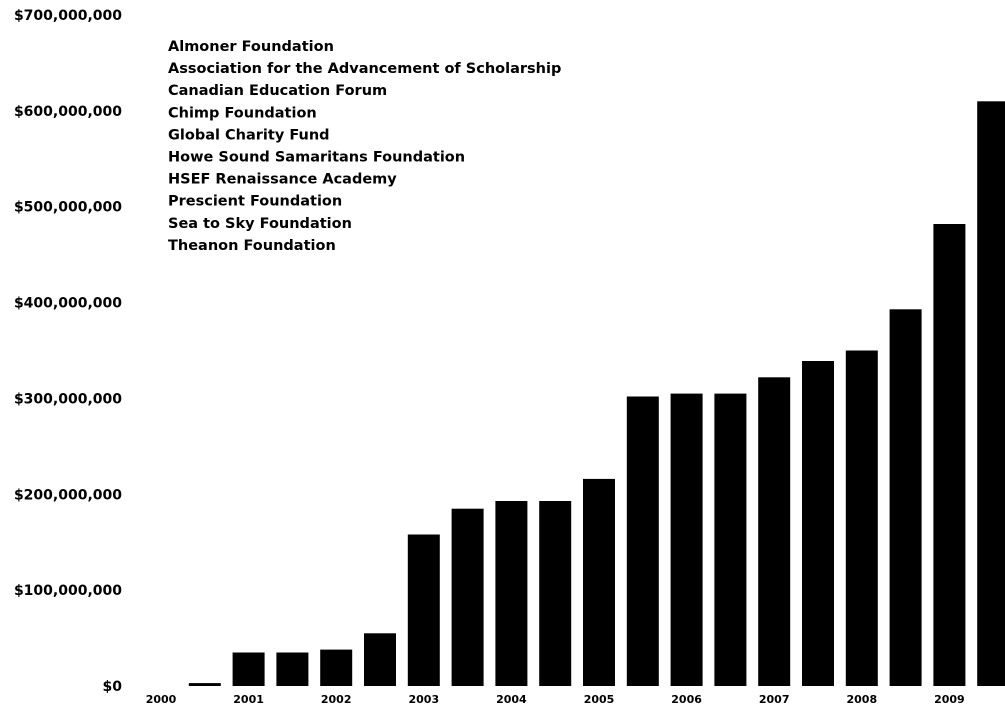 This screenshot has height=711, width=1005. I want to click on x-tick-label: 2005, so click(599, 699).